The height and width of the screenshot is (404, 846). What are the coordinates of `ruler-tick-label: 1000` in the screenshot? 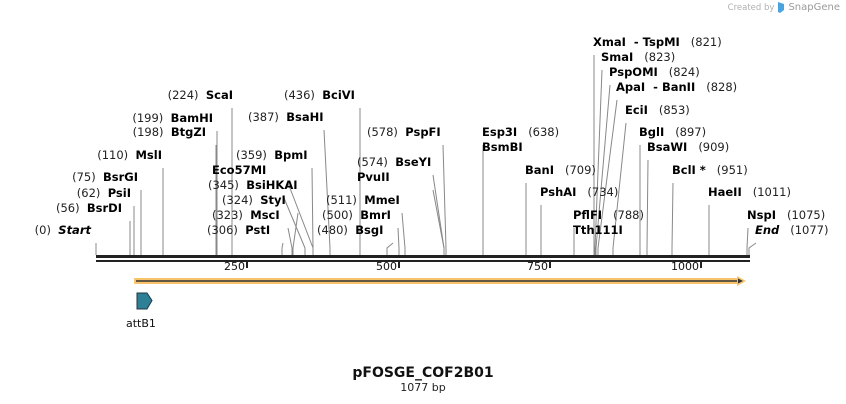 It's located at (685, 266).